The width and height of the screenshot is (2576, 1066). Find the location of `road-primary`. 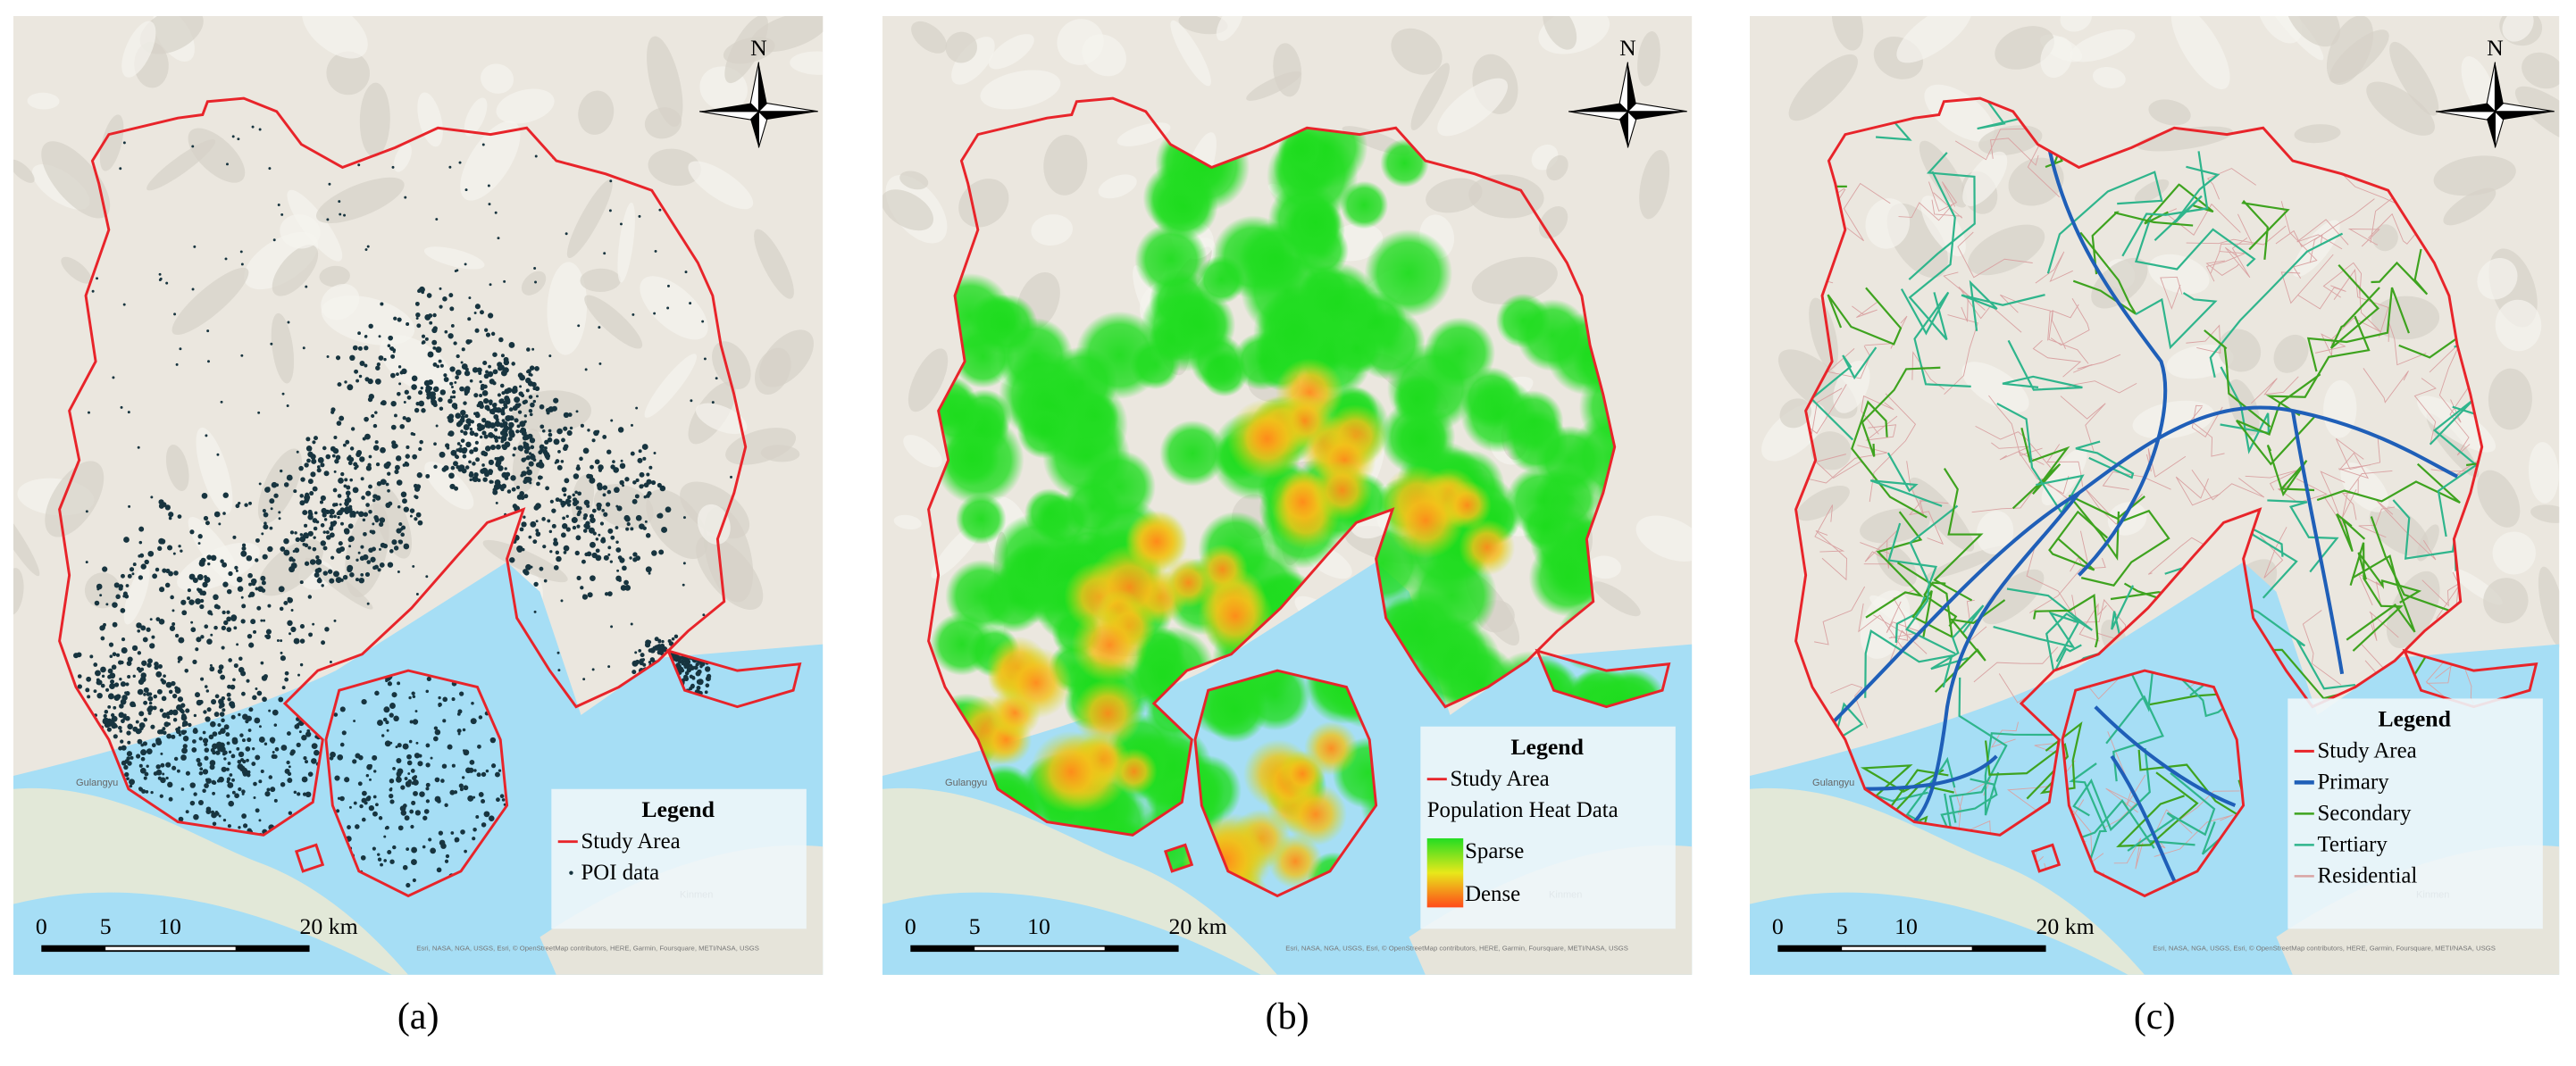

road-primary is located at coordinates (2144, 565).